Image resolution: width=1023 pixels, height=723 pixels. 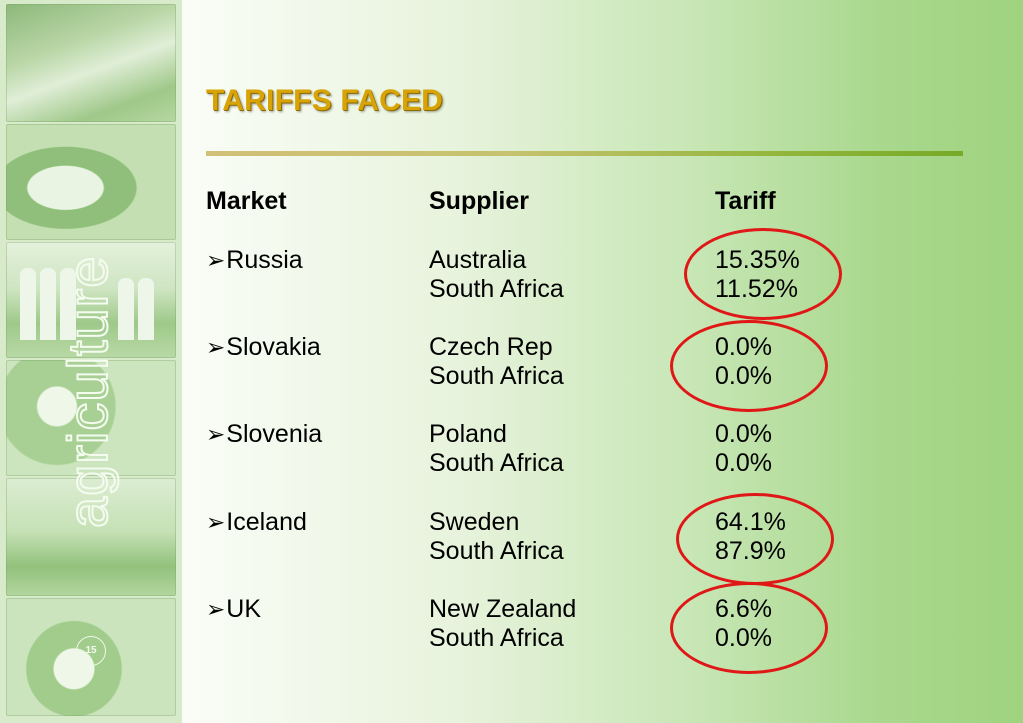 What do you see at coordinates (496, 638) in the screenshot?
I see `supplier-uk-2: South Africa` at bounding box center [496, 638].